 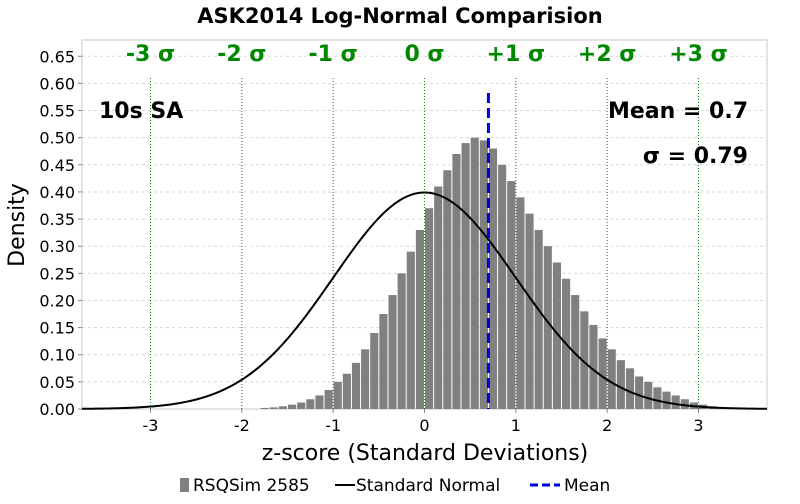 What do you see at coordinates (57, 246) in the screenshot?
I see `y-tick-label: 0.30` at bounding box center [57, 246].